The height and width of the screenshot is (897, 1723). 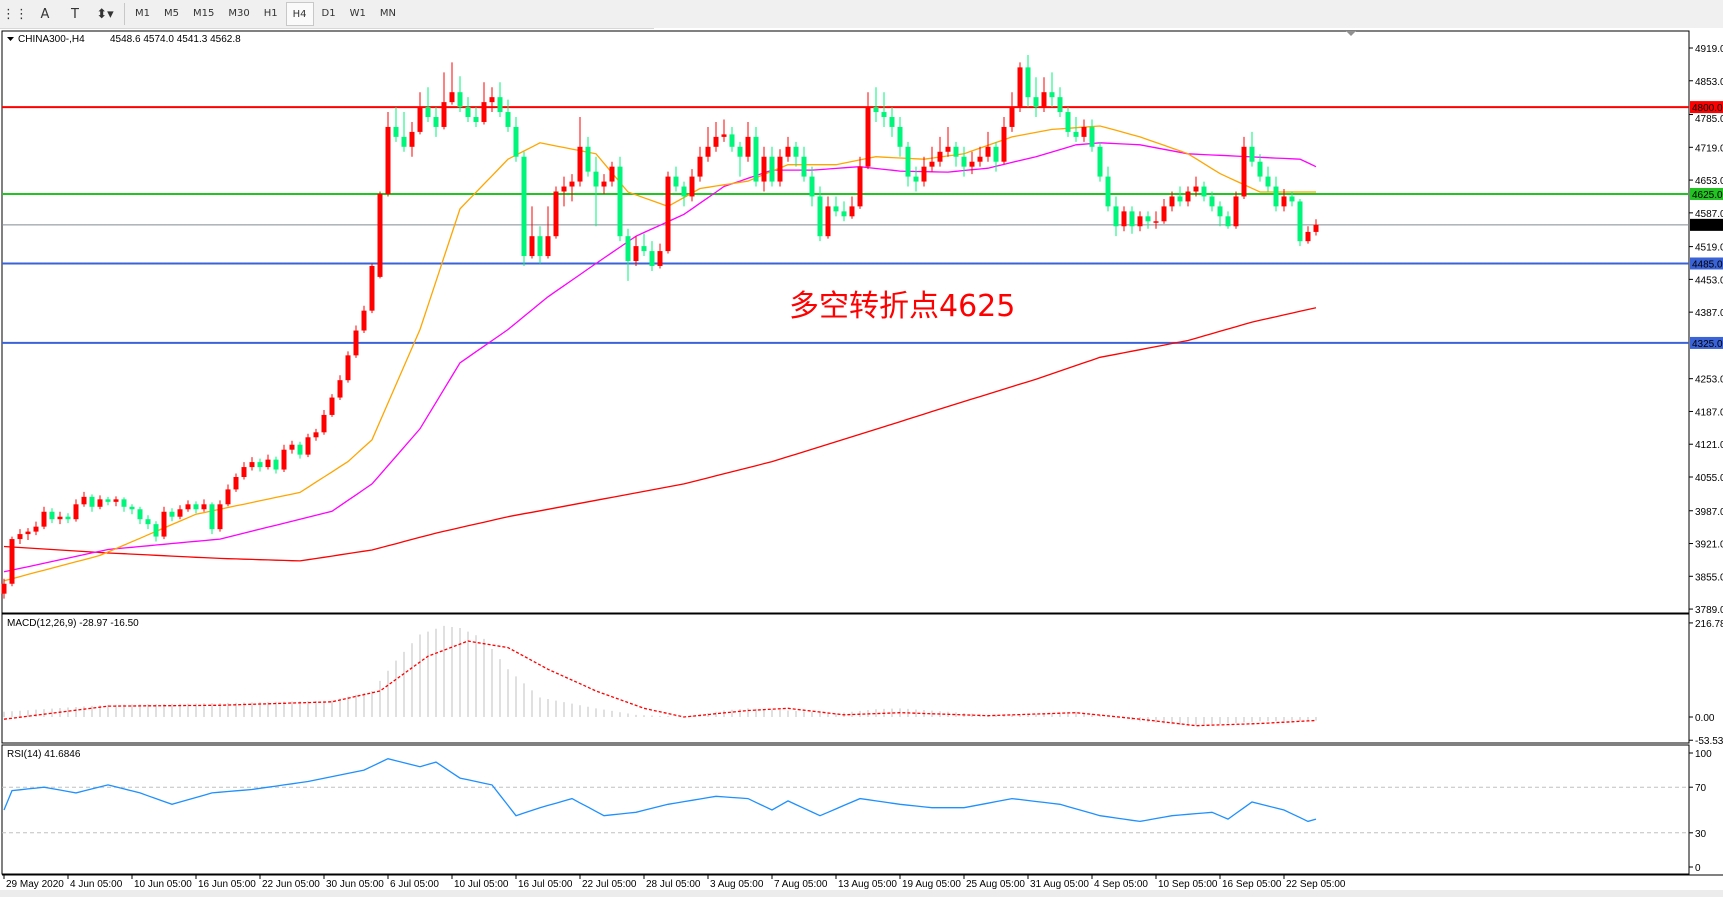 I want to click on grid-icon: ⋮⋮, so click(x=15, y=14).